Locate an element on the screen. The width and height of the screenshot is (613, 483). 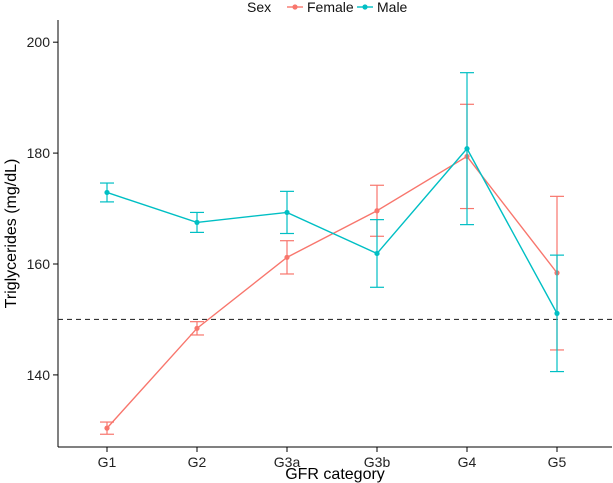
legend-item-male: Male is located at coordinates (382, 7).